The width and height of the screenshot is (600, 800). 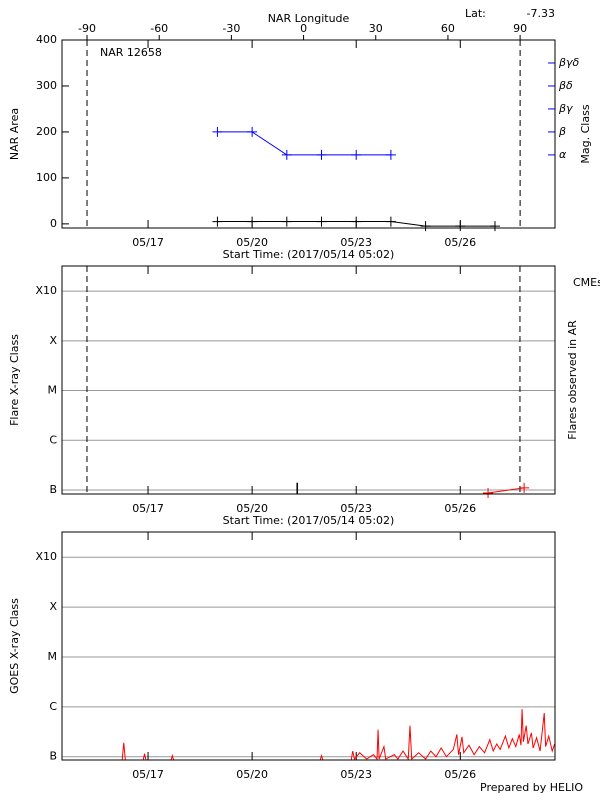 What do you see at coordinates (46, 39) in the screenshot?
I see `y-tick-label: 400` at bounding box center [46, 39].